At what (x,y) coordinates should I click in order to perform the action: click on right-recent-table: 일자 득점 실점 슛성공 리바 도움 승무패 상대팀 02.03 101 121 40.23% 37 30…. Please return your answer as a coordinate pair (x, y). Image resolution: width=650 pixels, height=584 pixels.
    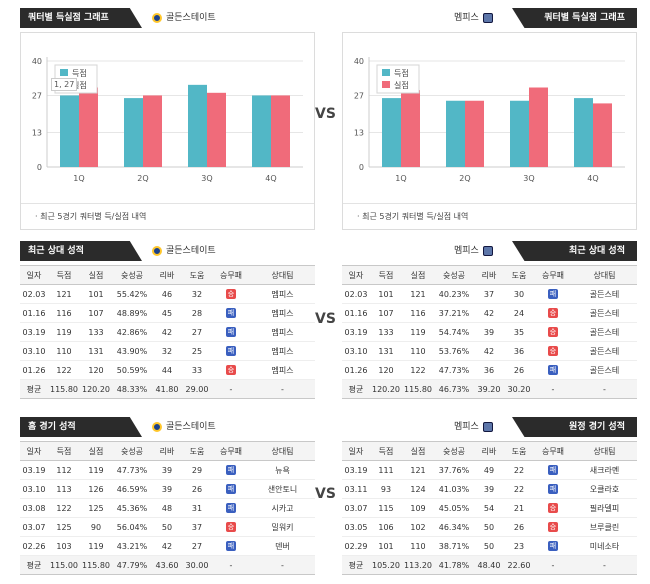
    Looking at the image, I should click on (489, 332).